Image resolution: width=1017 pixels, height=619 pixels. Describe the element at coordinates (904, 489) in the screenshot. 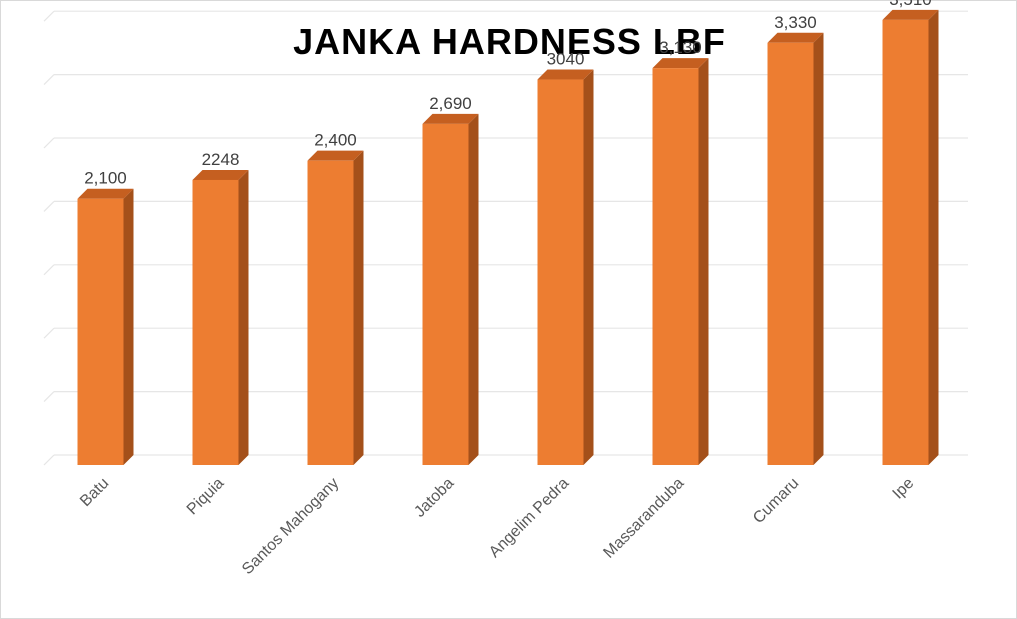

I see `category-label: Ipe` at that location.